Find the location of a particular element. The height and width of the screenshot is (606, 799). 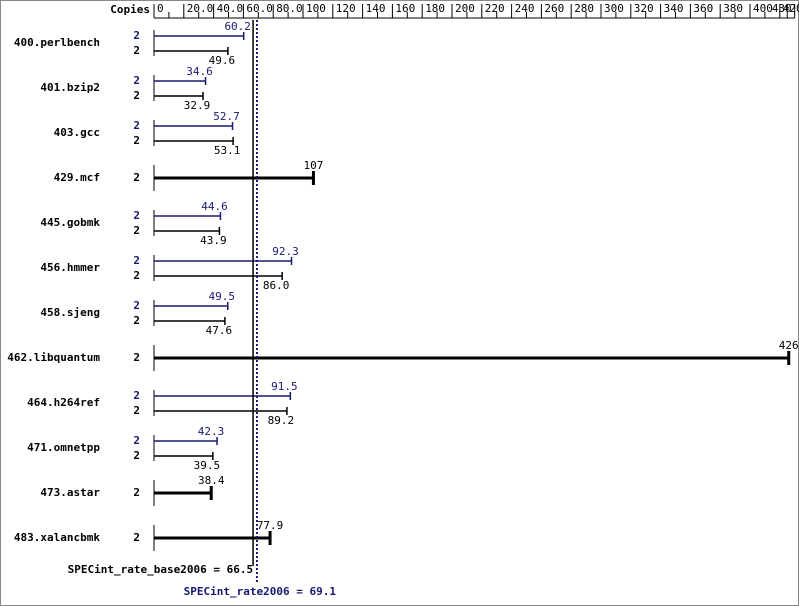

value-label: 44.6 is located at coordinates (214, 206).